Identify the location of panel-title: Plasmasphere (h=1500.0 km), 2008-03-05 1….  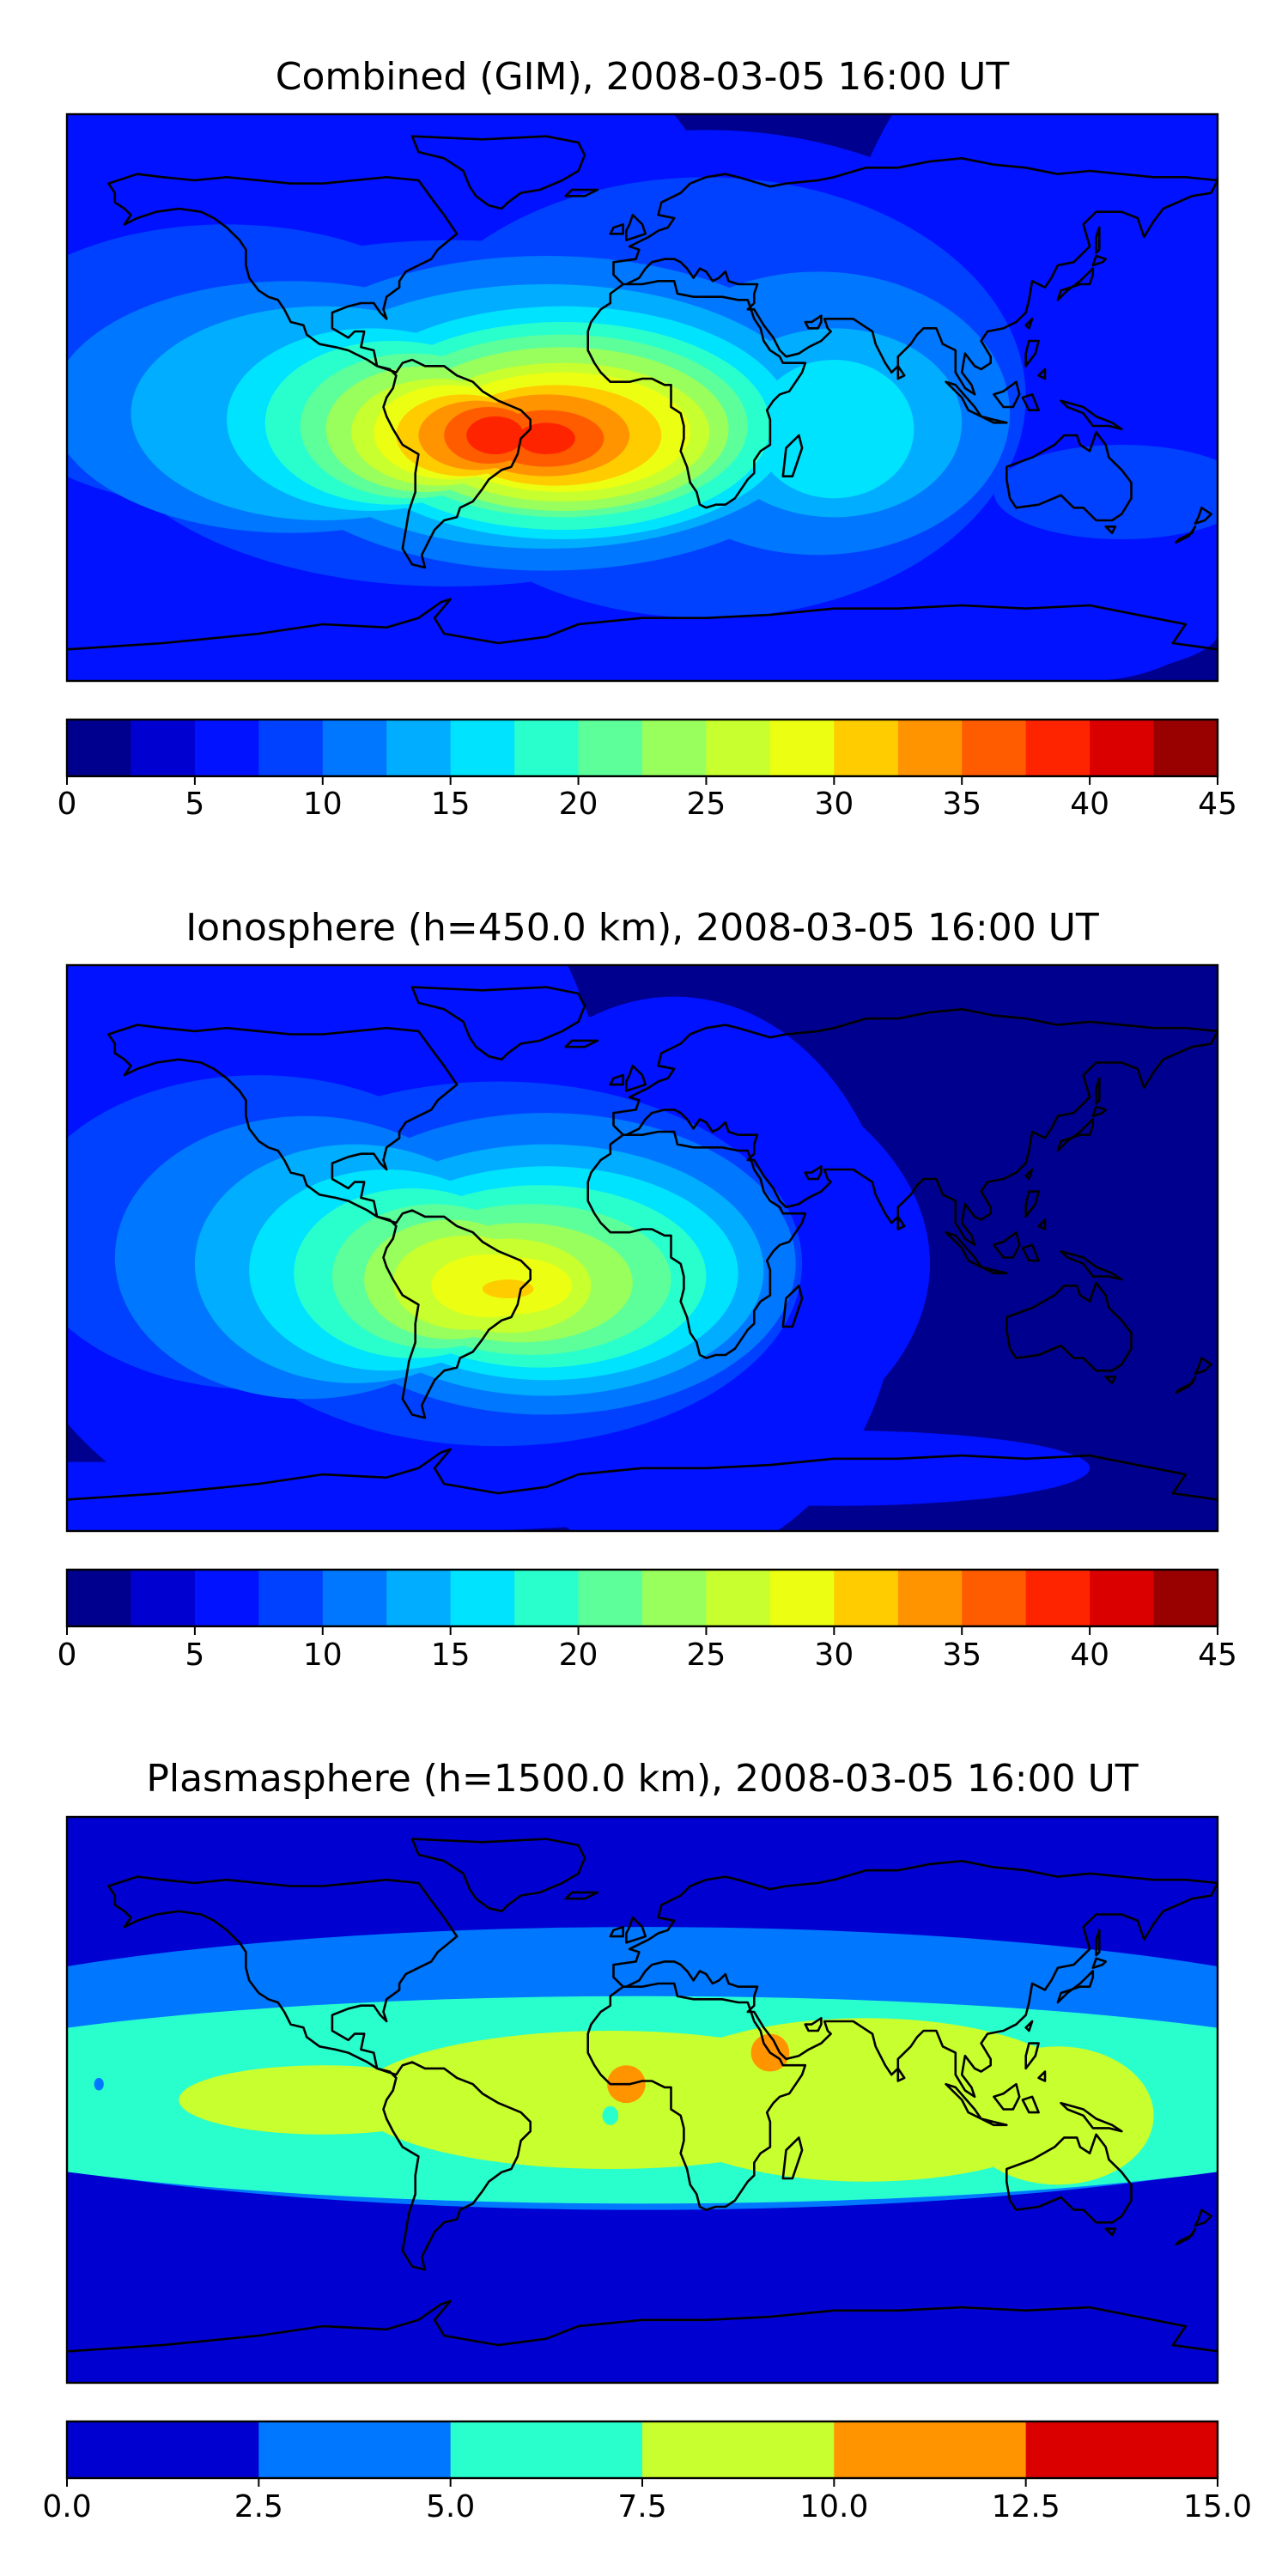
(642, 1779).